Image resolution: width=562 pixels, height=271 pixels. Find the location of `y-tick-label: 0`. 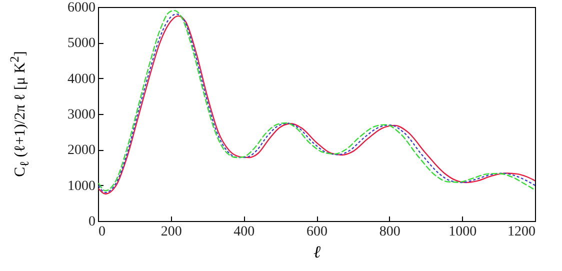

y-tick-label: 0 is located at coordinates (92, 222).